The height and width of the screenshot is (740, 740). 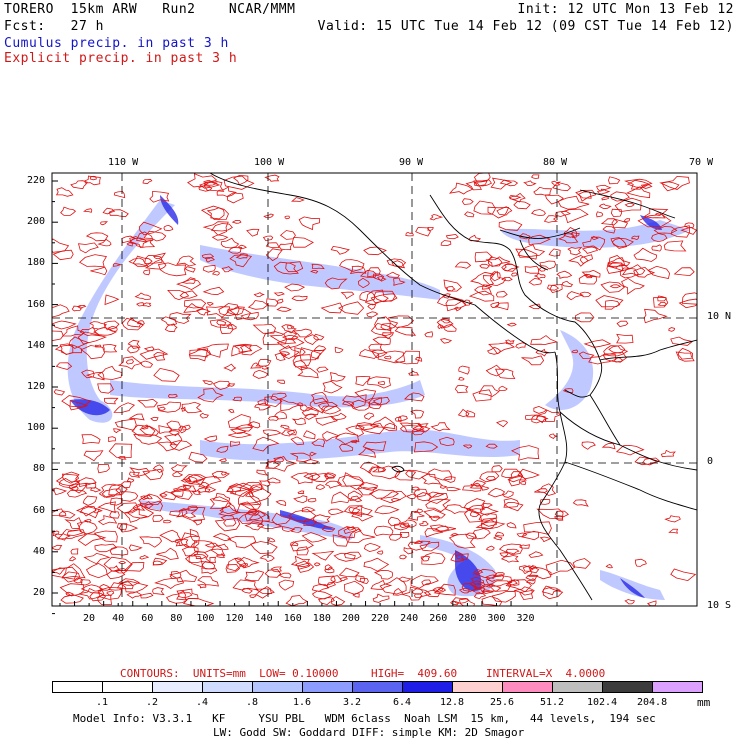 What do you see at coordinates (36, 263) in the screenshot?
I see `y-tick-label: 180` at bounding box center [36, 263].